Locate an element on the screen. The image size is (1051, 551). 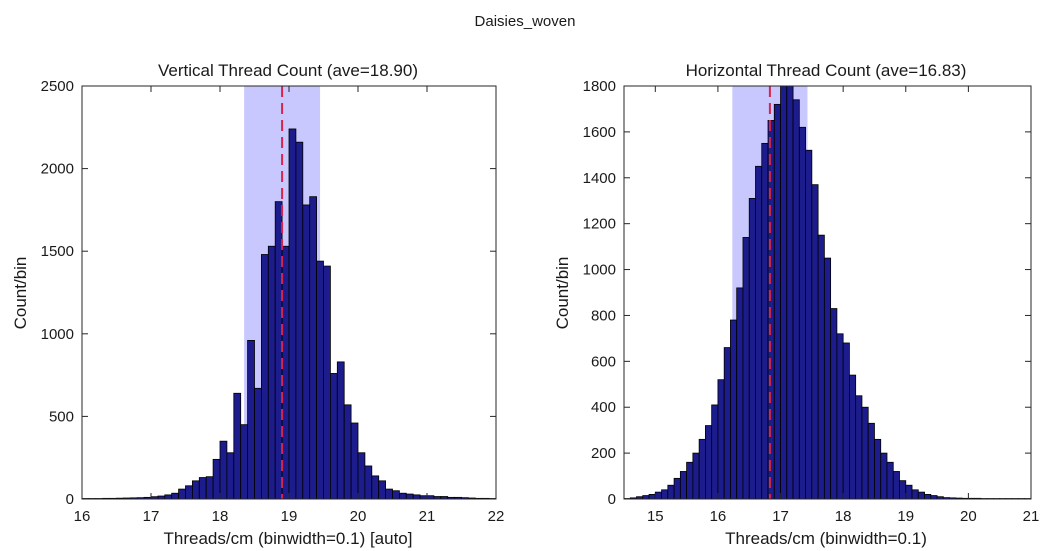
x-axis-label-vertical: Threads/cm (binwidth=0.1) [auto] is located at coordinates (288, 538).